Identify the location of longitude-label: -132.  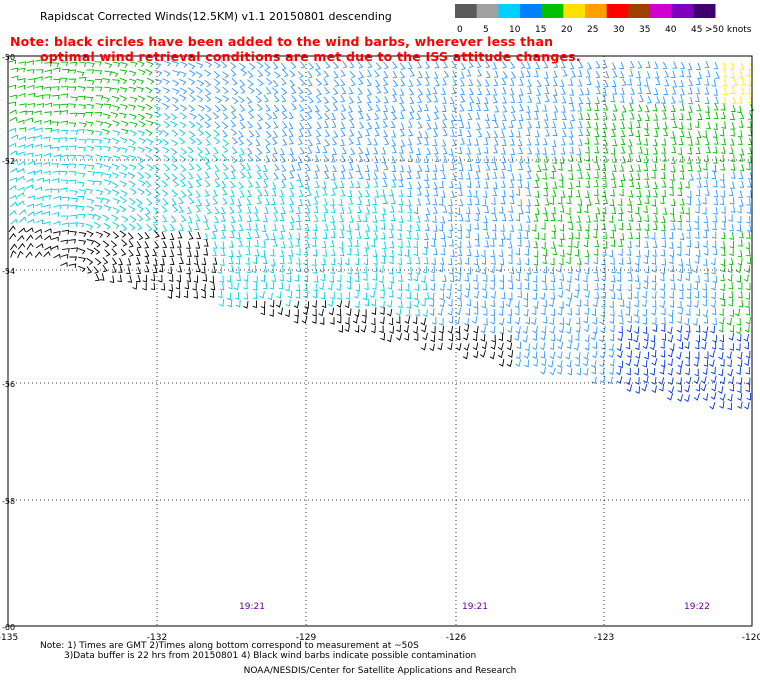
(157, 638).